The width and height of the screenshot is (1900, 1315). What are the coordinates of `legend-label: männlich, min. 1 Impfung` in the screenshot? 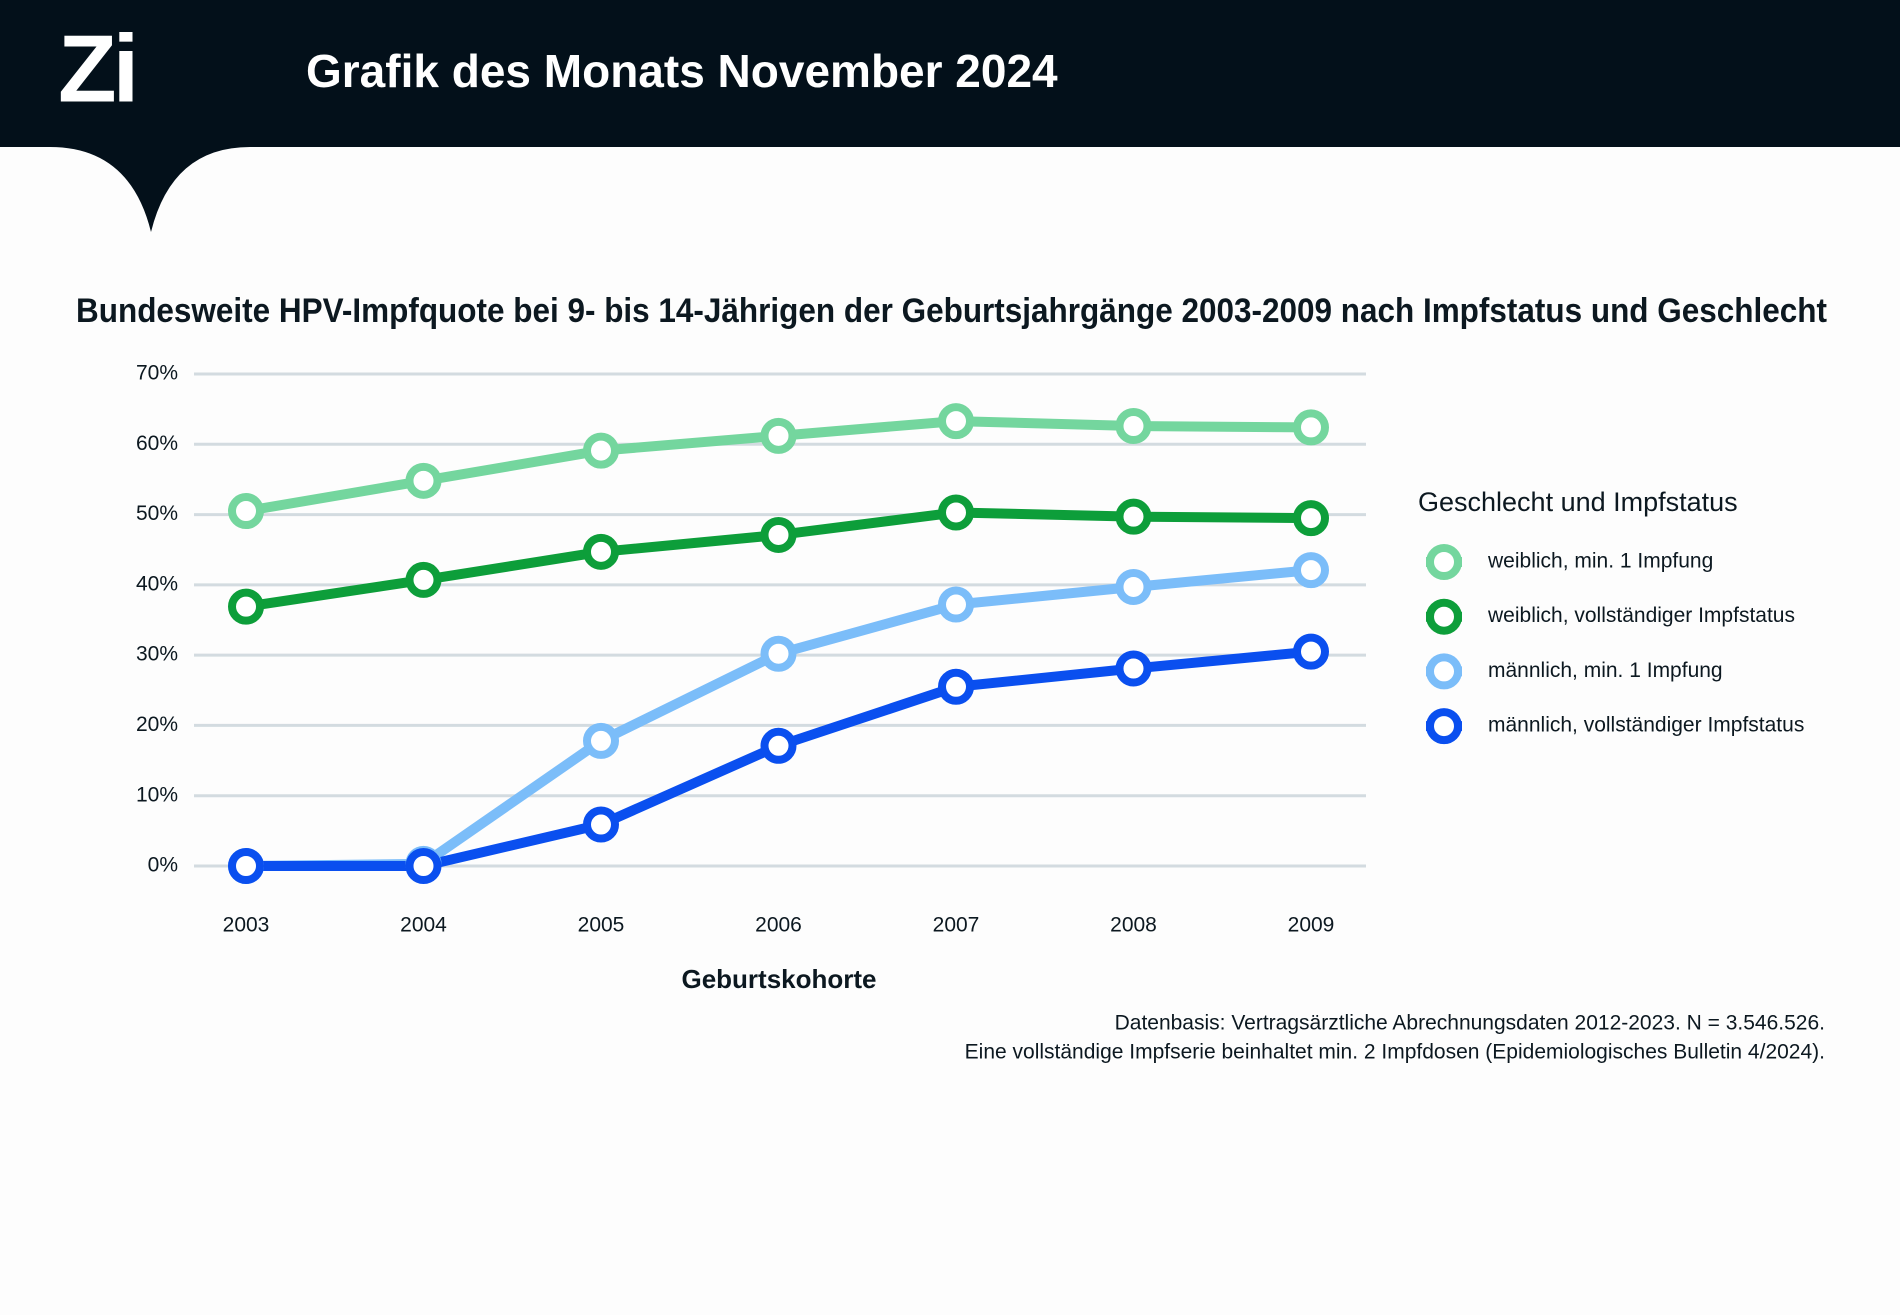 It's located at (1605, 670).